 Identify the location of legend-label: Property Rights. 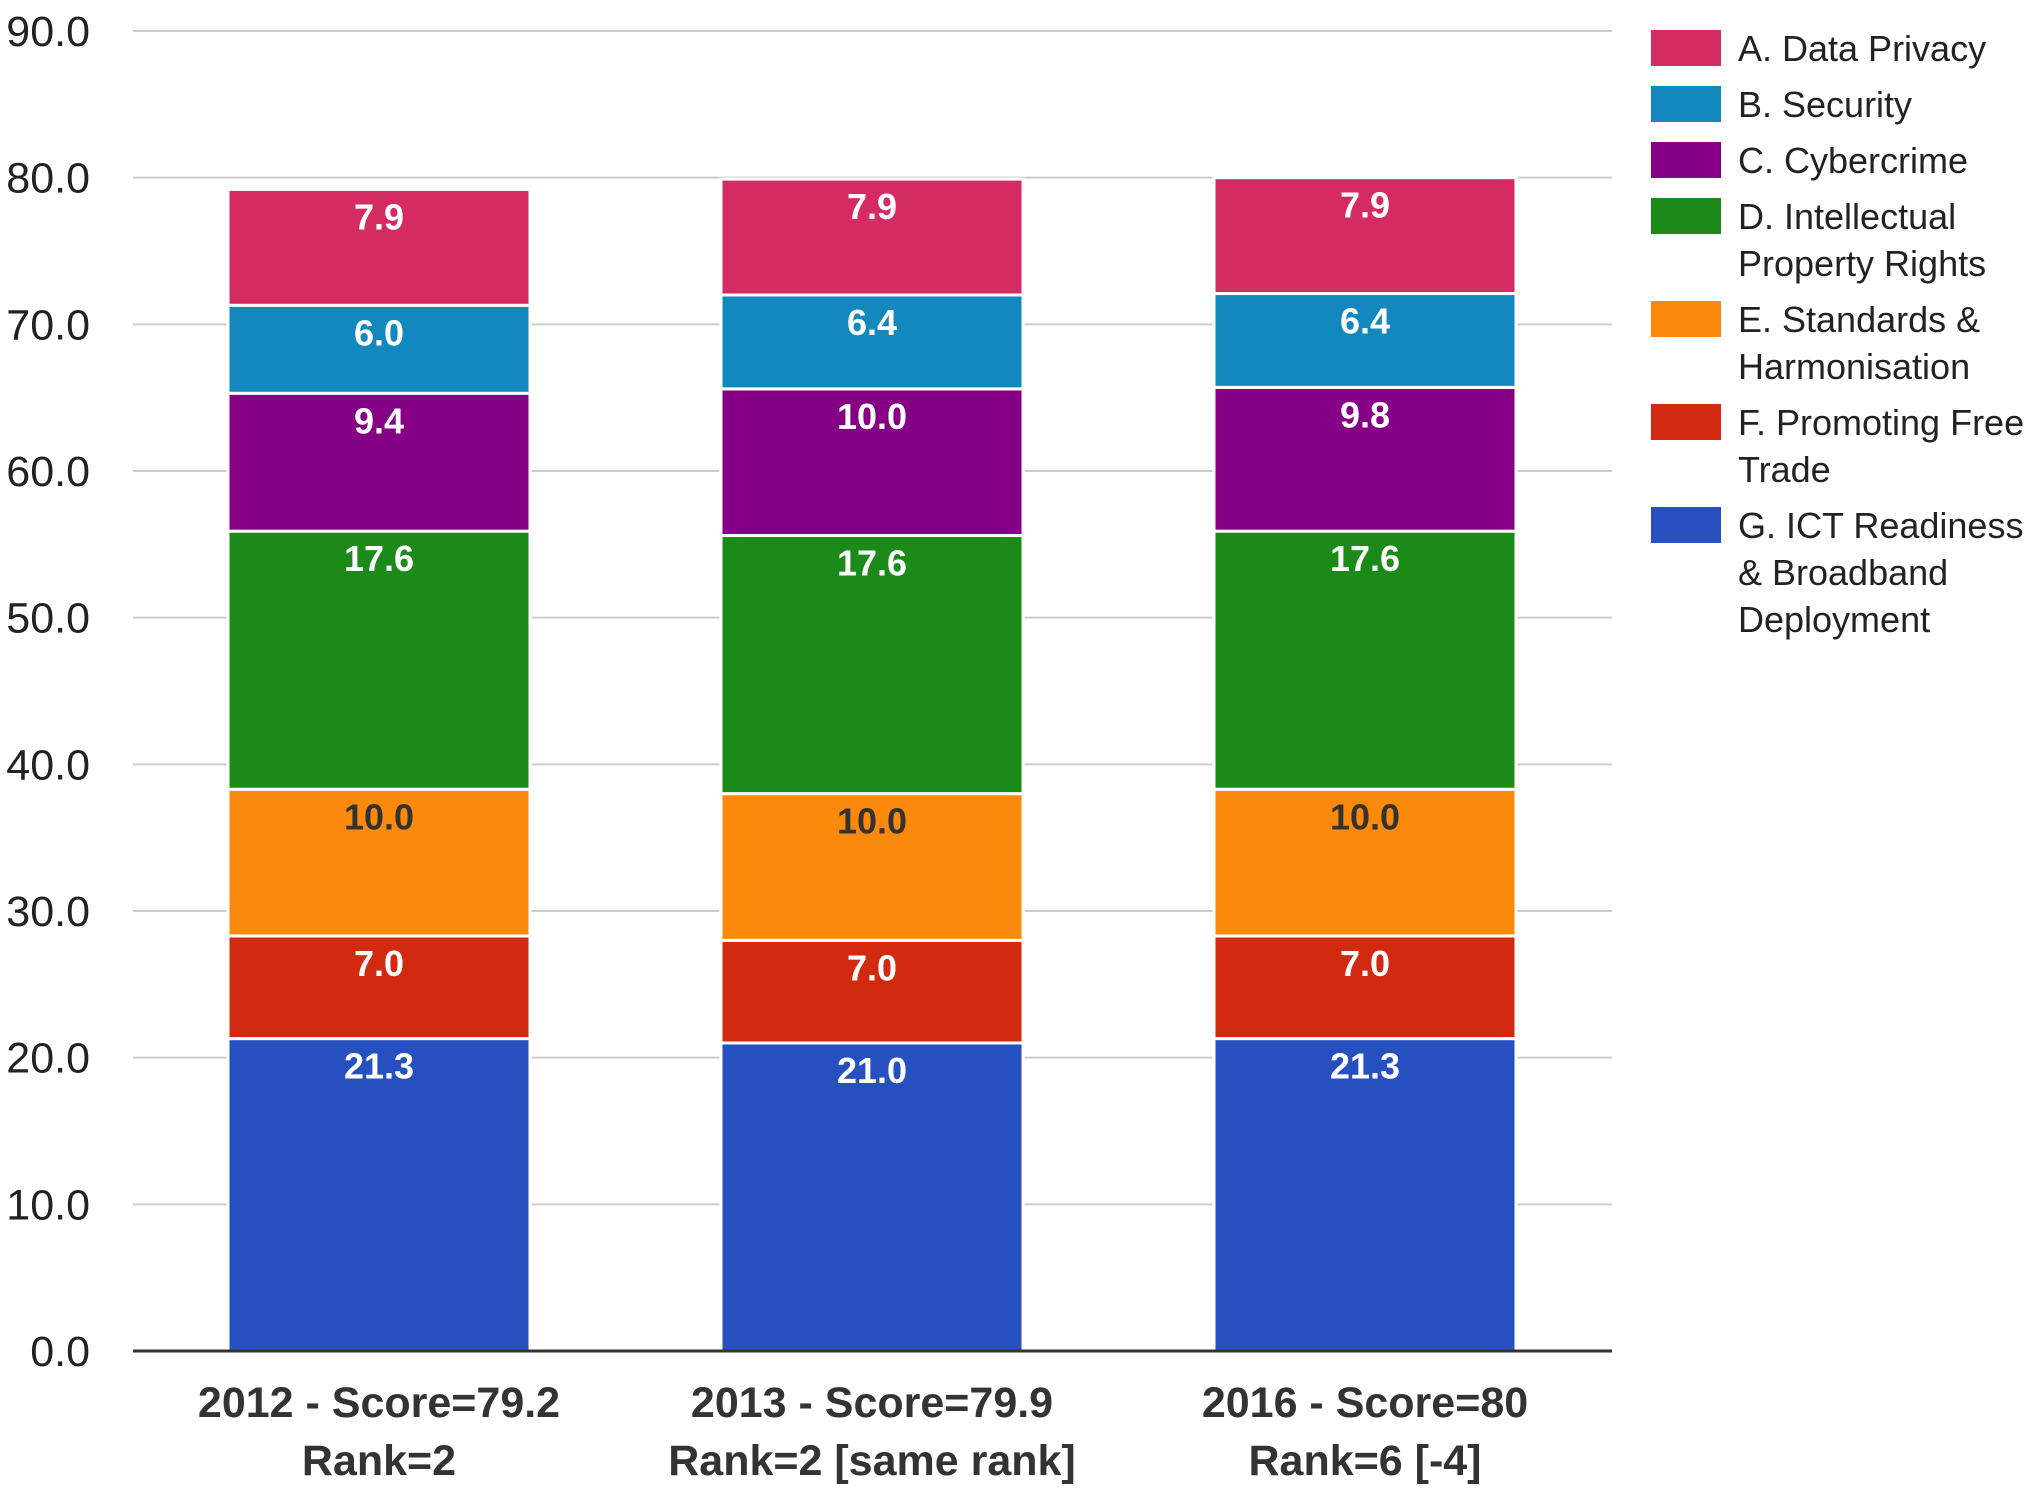
(1862, 263).